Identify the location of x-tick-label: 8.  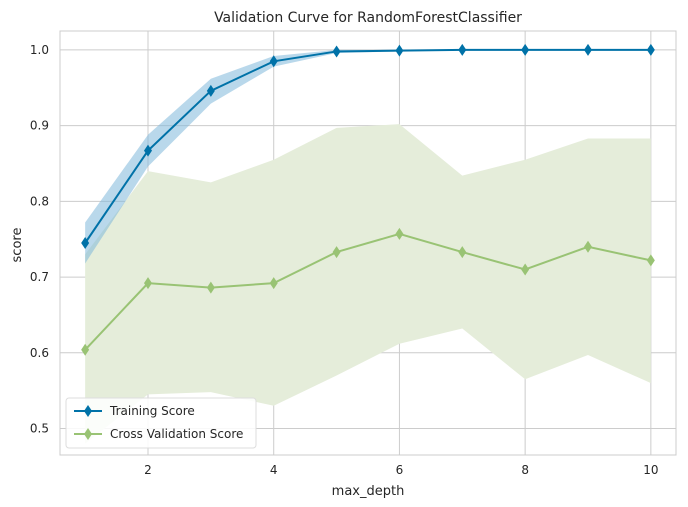
(525, 470).